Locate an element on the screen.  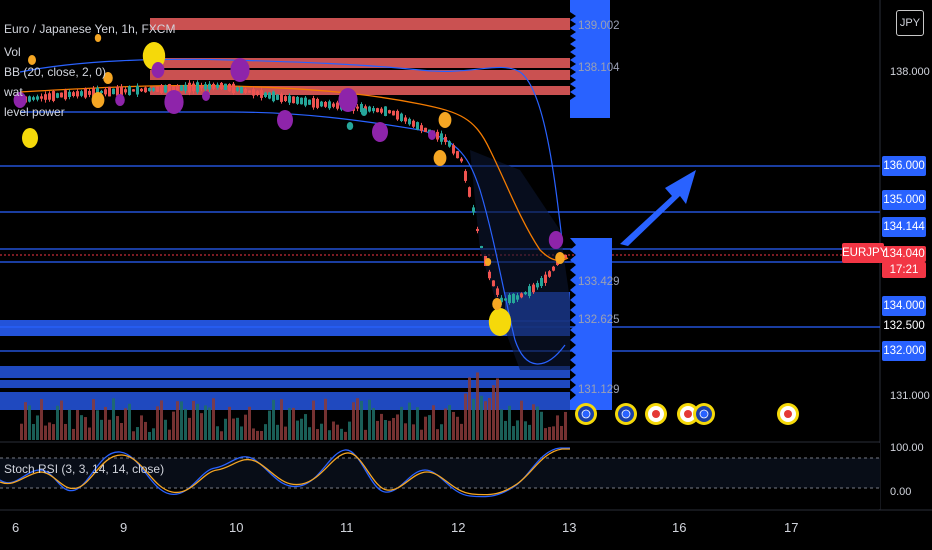
stoch-d-line is located at coordinates (285, 472).